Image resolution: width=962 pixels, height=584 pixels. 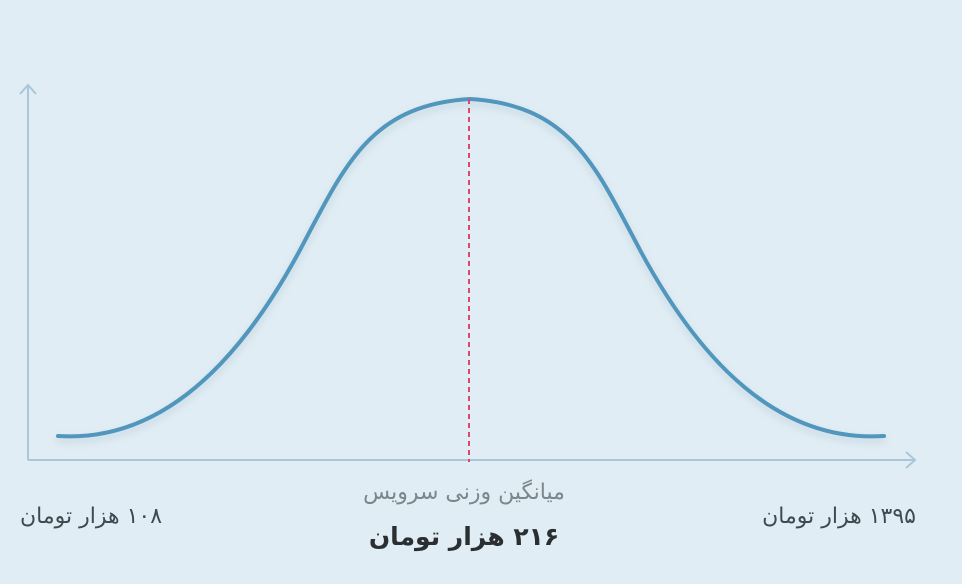 I want to click on x-axis-arrow-icon, so click(x=911, y=460).